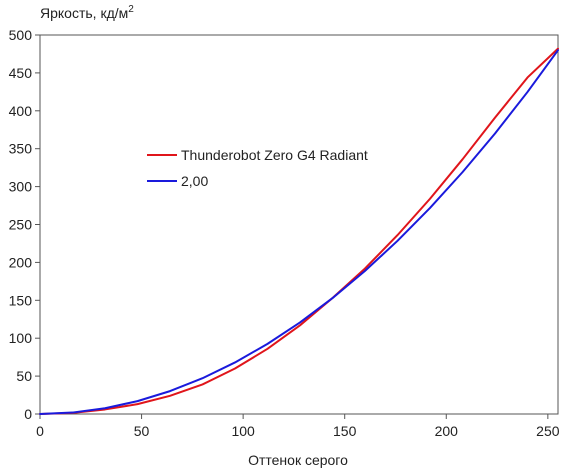 The image size is (562, 469). Describe the element at coordinates (21, 187) in the screenshot. I see `y-tick-label: 300` at that location.